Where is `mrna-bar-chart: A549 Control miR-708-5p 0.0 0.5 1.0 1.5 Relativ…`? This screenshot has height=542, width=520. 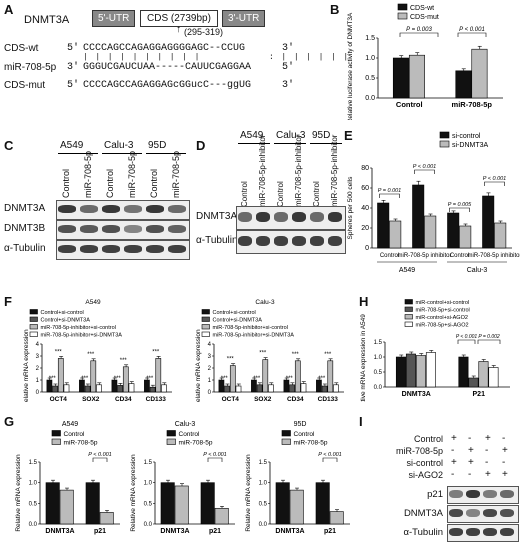 mrna-bar-chart: A549 Control miR-708-5p 0.0 0.5 1.0 1.5 Relativ… is located at coordinates (182, 478).